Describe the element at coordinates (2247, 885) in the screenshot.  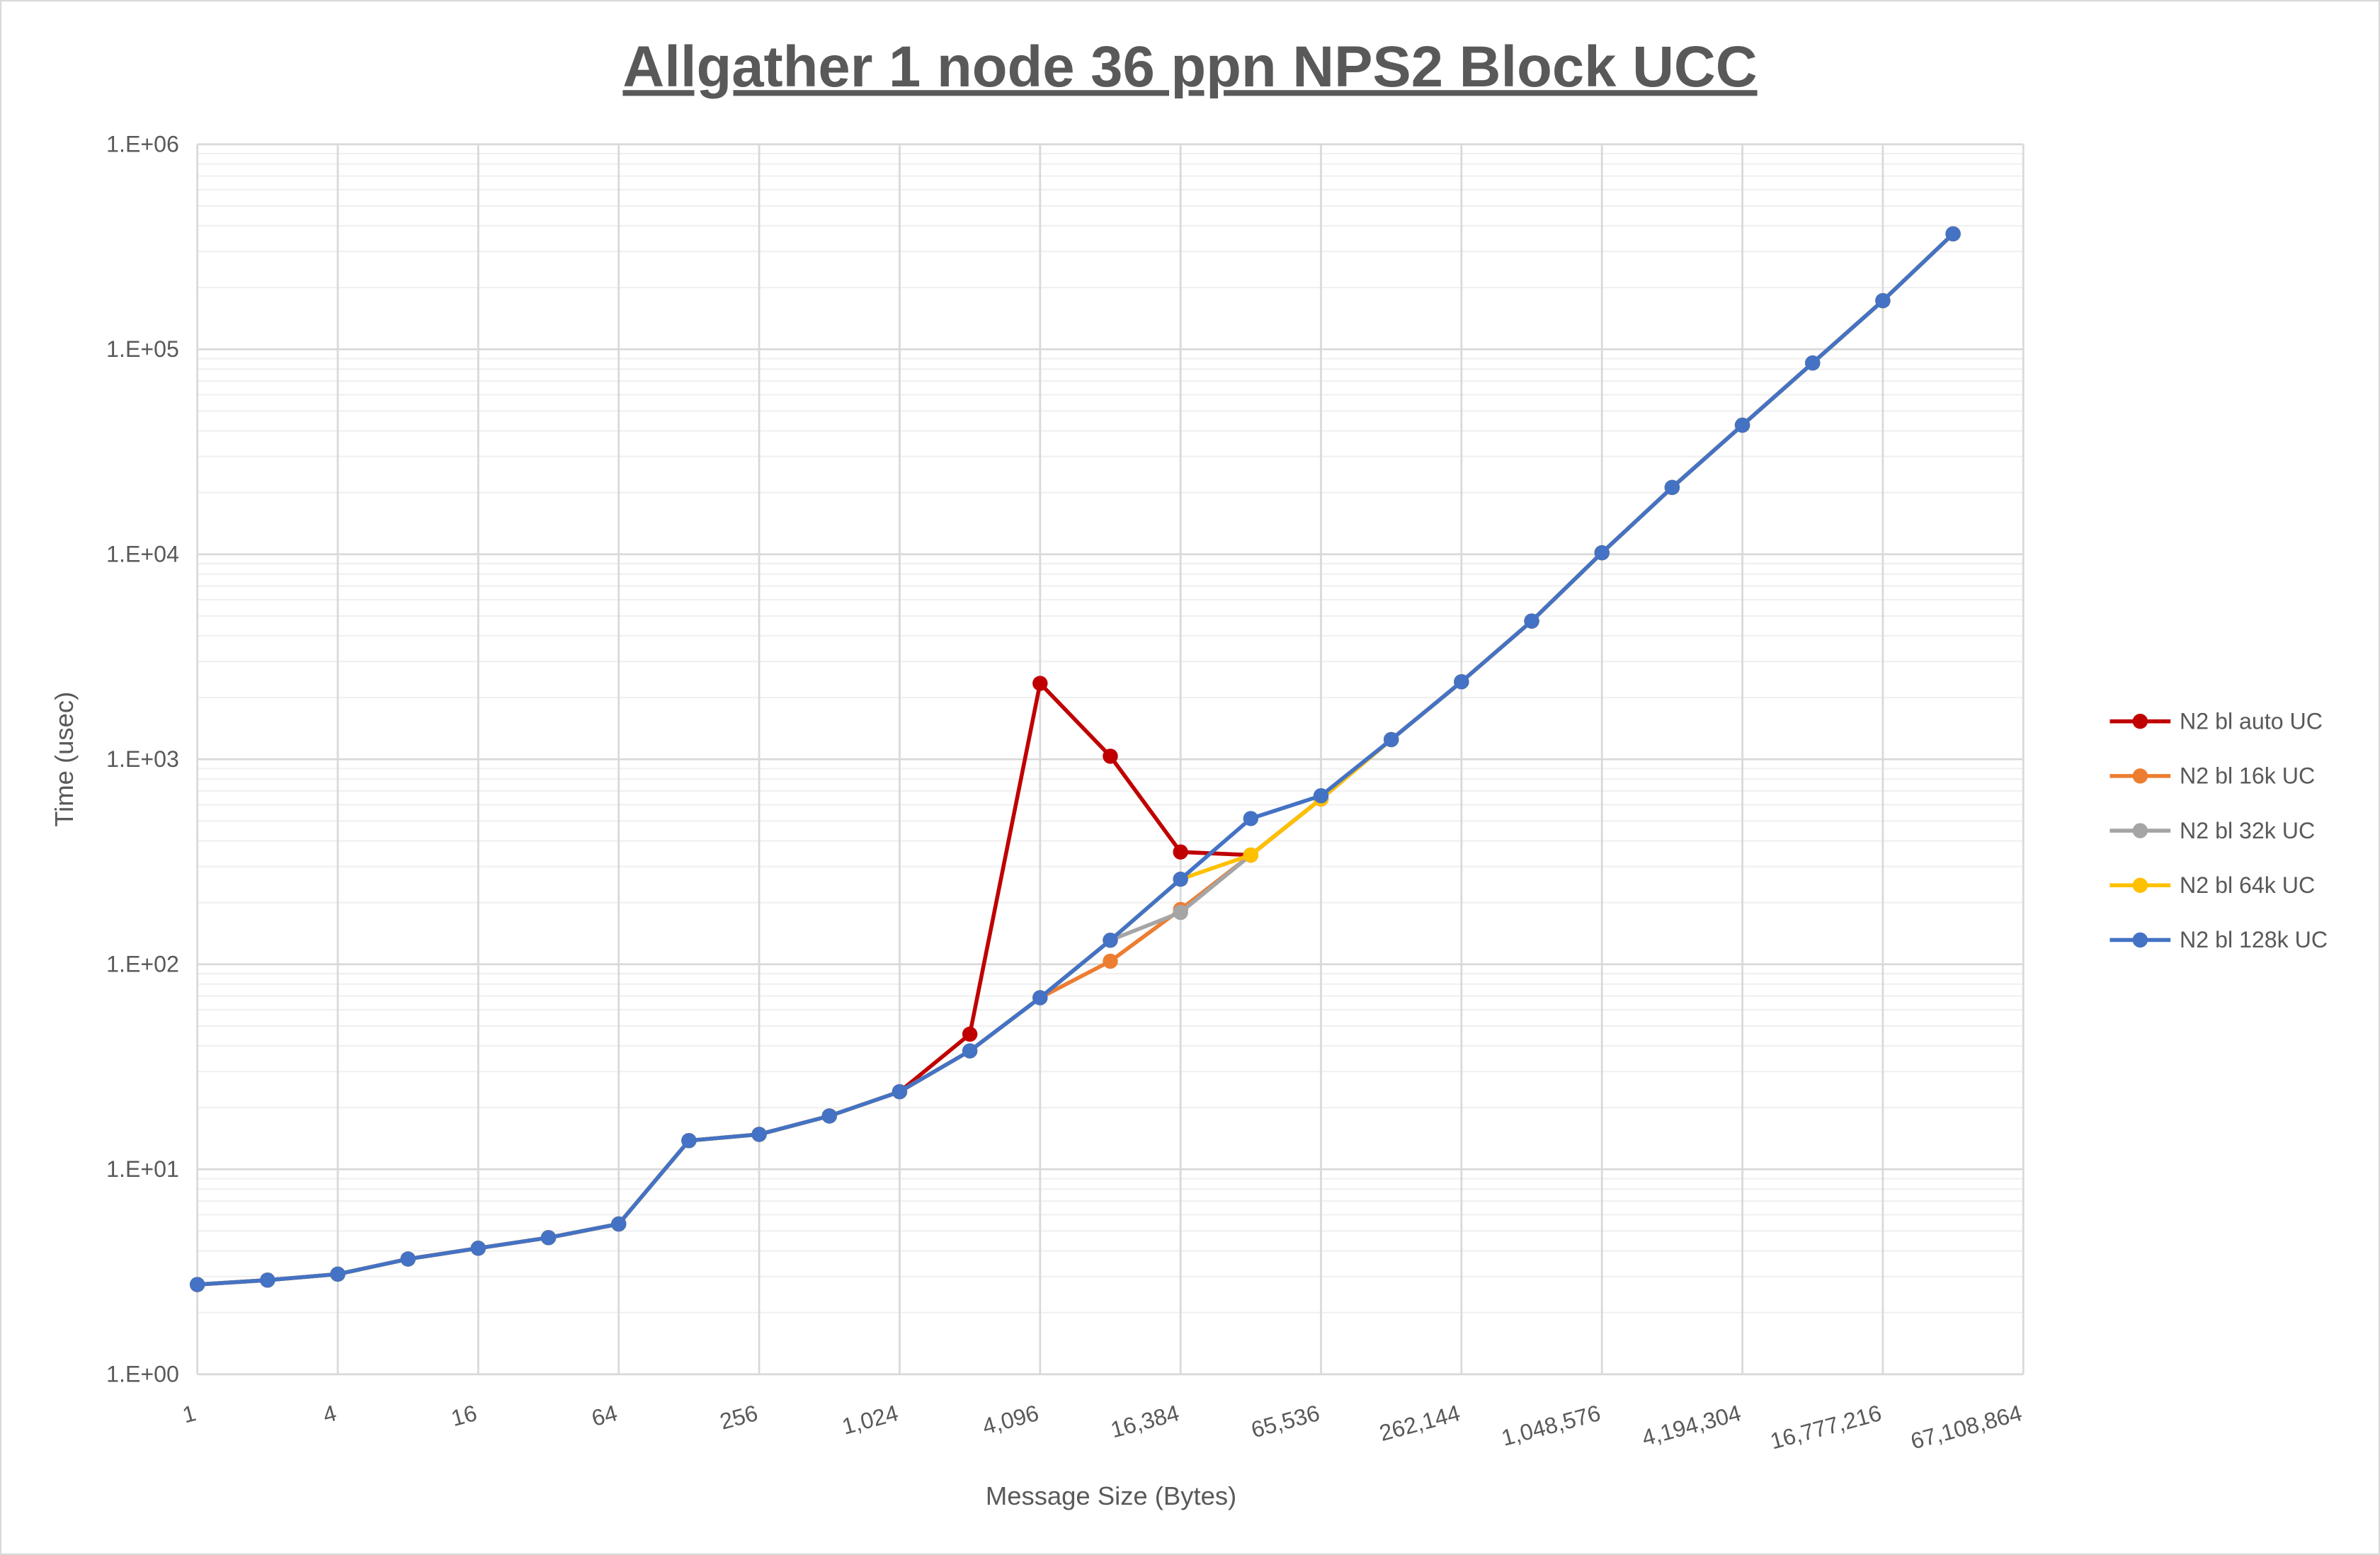
I see `legend-label: N2 bl 64k UC` at that location.